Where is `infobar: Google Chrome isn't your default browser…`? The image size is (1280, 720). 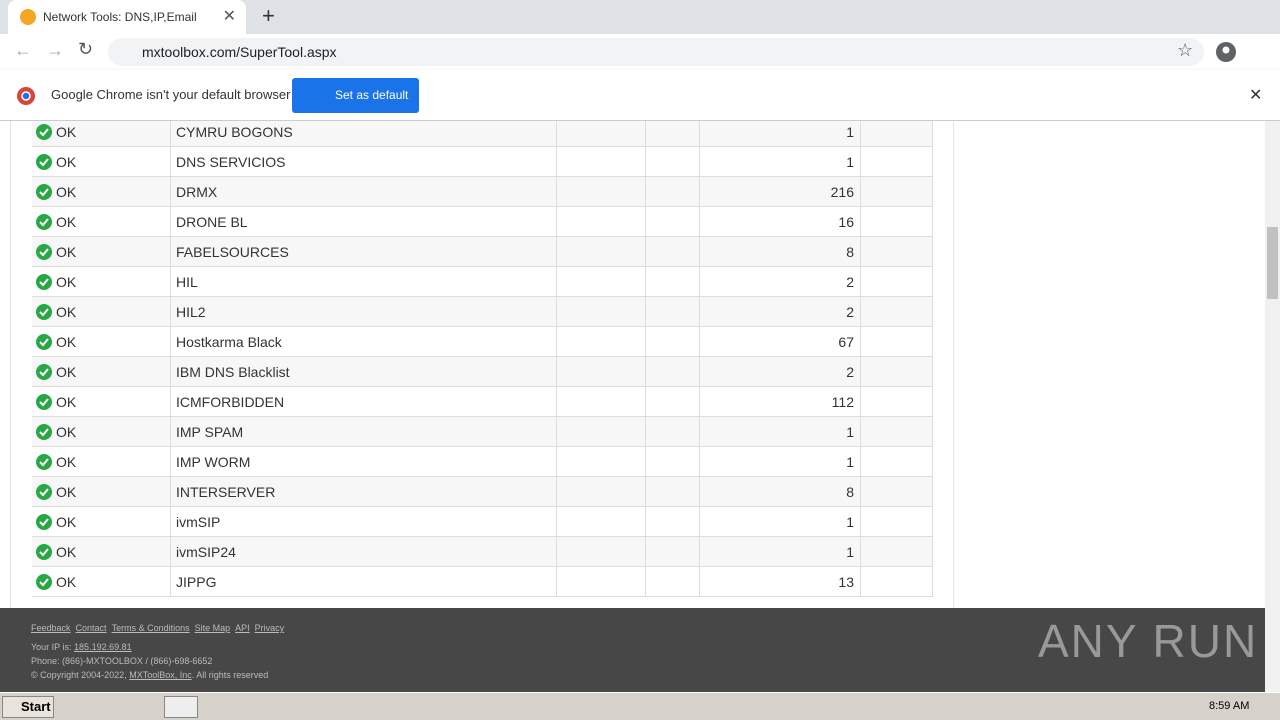
infobar: Google Chrome isn't your default browser… is located at coordinates (640, 95).